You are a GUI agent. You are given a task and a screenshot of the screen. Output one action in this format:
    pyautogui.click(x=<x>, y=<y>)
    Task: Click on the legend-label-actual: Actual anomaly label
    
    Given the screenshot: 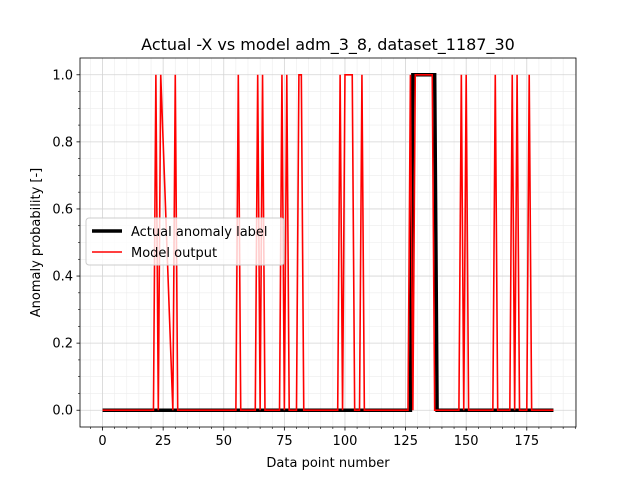 What is the action you would take?
    pyautogui.click(x=199, y=232)
    